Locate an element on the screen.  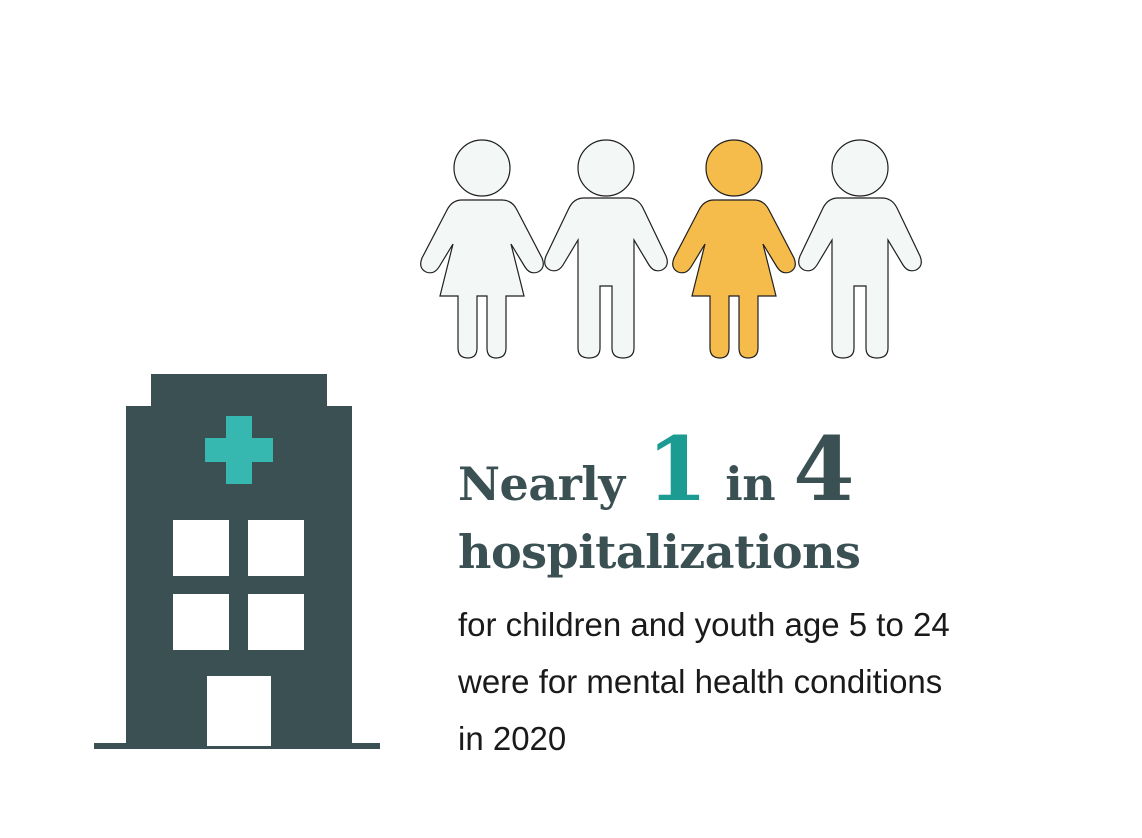
door is located at coordinates (239, 711).